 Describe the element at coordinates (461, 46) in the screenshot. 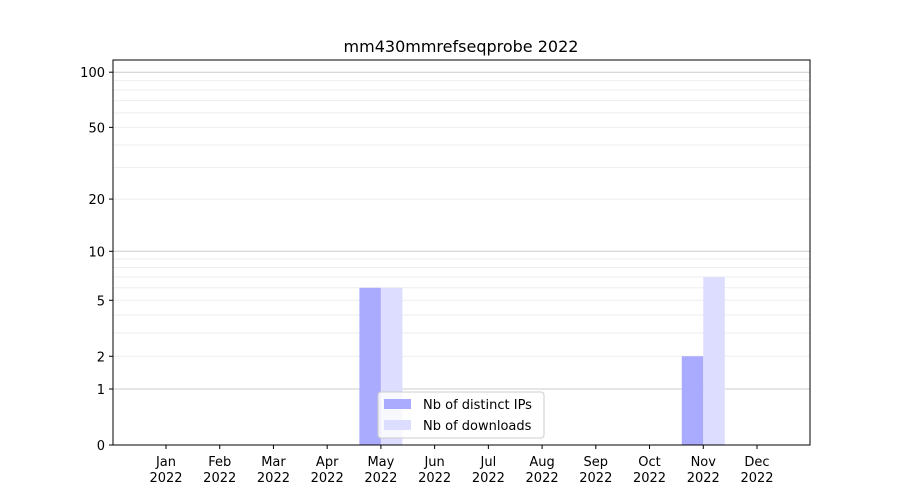

I see `chart-title: mm430mmrefseqprobe 2022` at that location.